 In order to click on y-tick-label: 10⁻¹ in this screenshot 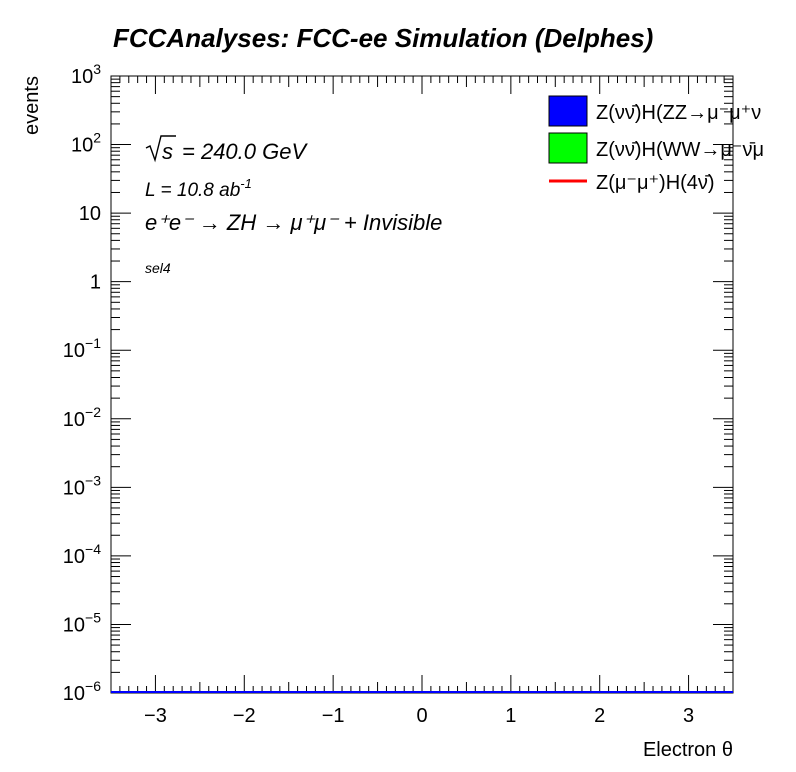, I will do `click(82, 348)`.